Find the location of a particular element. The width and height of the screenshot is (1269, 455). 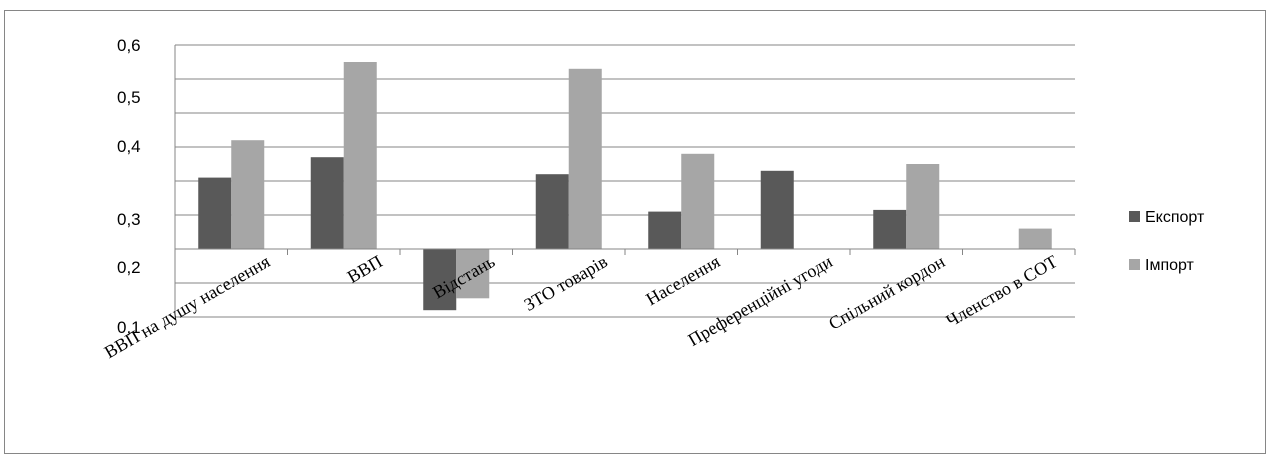

category-label: ВВП is located at coordinates (365, 269).